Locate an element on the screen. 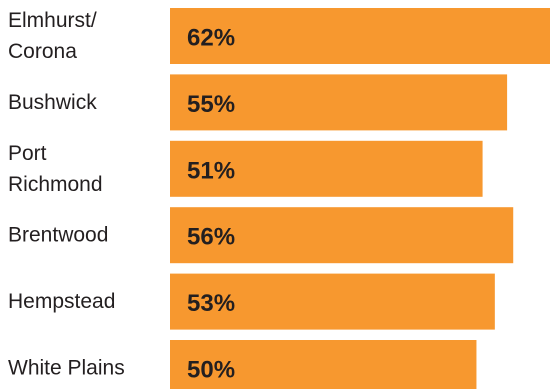 The height and width of the screenshot is (389, 551). category-label-line: Hempstead is located at coordinates (61, 301).